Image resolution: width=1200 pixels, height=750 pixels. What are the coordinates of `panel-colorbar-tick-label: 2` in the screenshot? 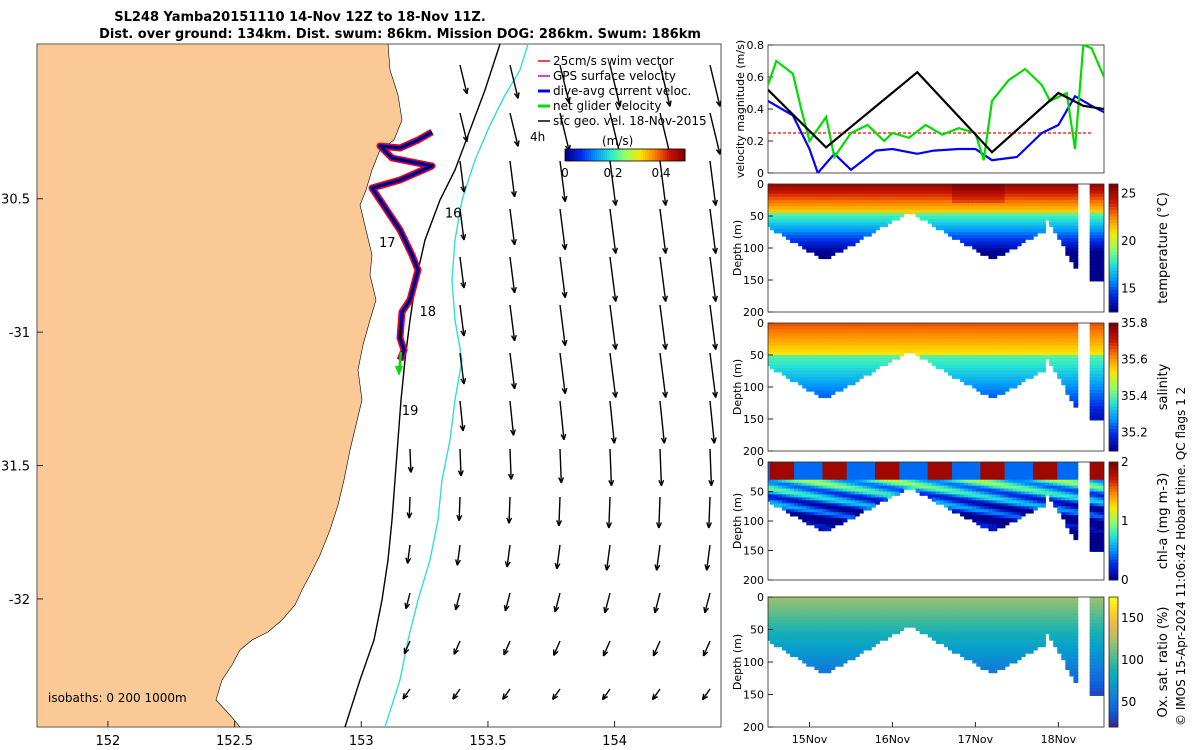 It's located at (1125, 462).